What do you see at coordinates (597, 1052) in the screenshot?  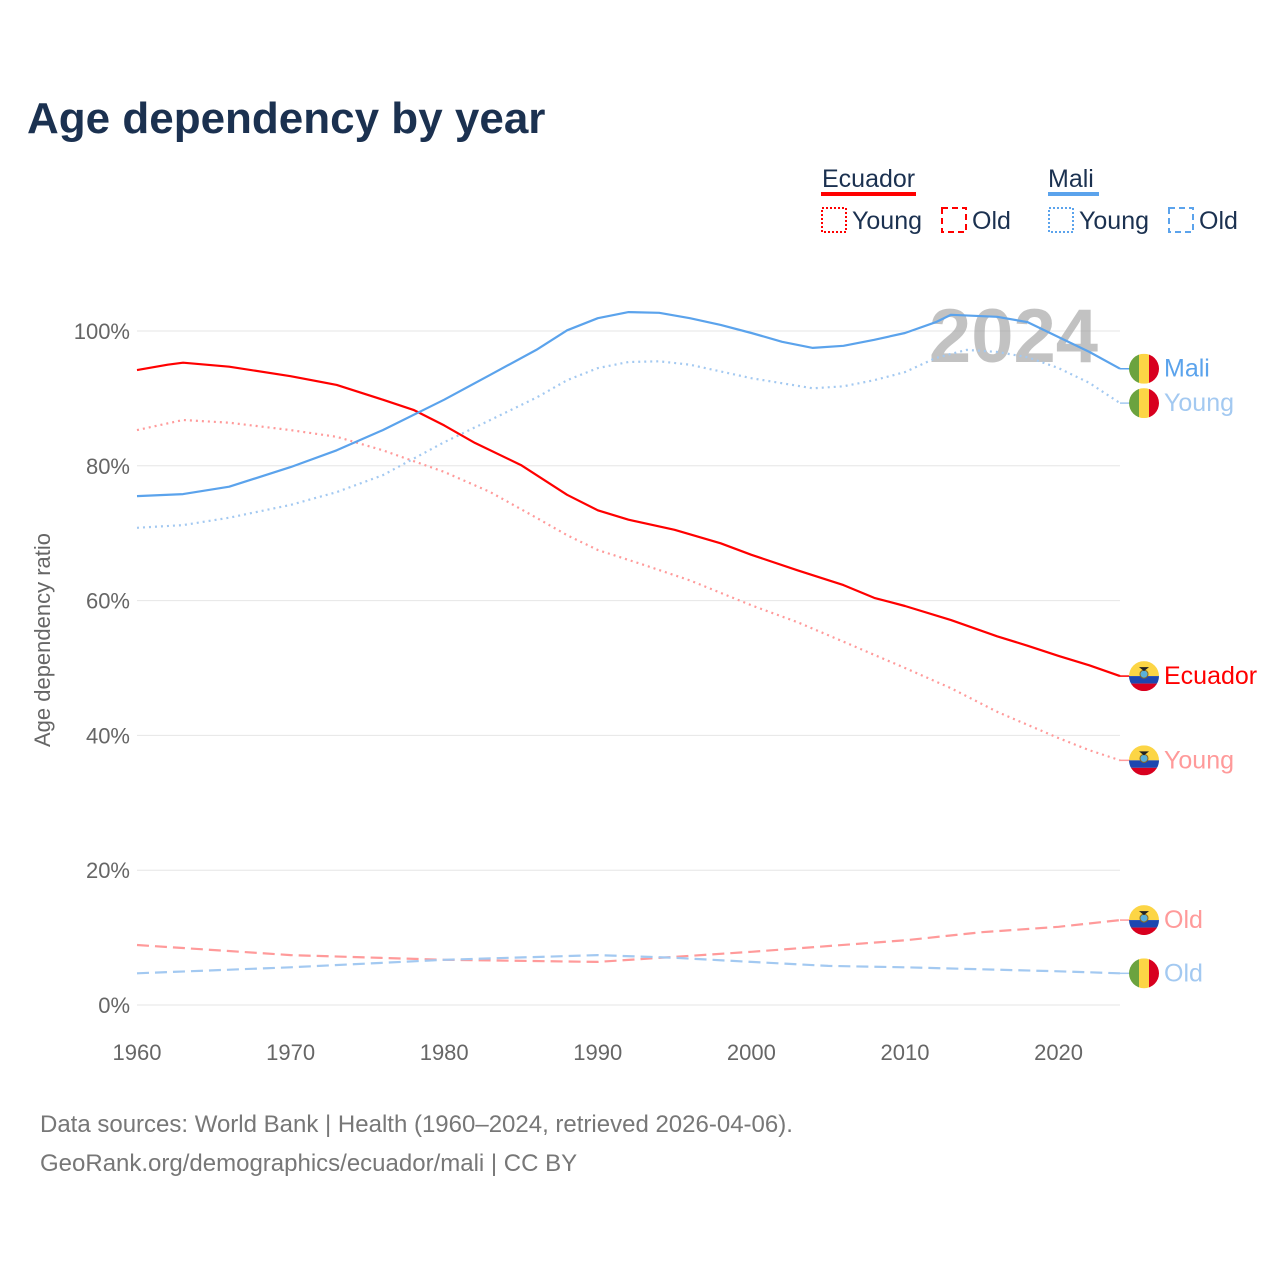 I see `x-tick-label: 1990` at bounding box center [597, 1052].